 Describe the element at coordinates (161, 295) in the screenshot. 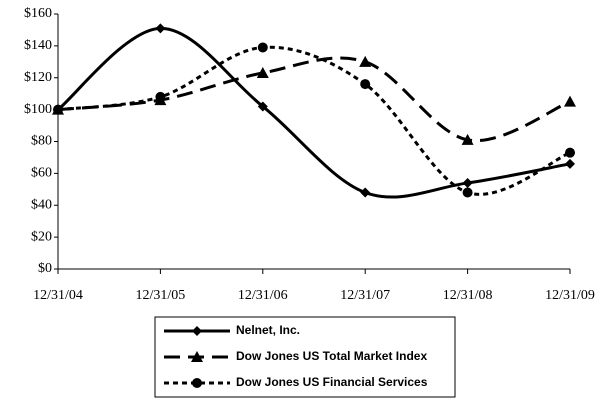

I see `x-tick-label: 12/31/05` at that location.